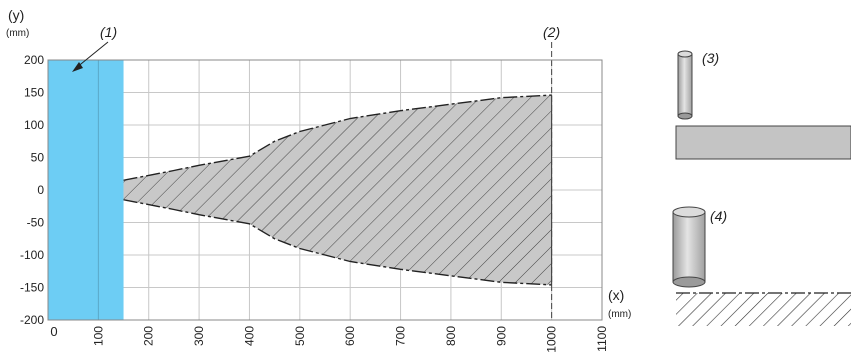  What do you see at coordinates (451, 336) in the screenshot?
I see `x-tick-label: 800` at bounding box center [451, 336].